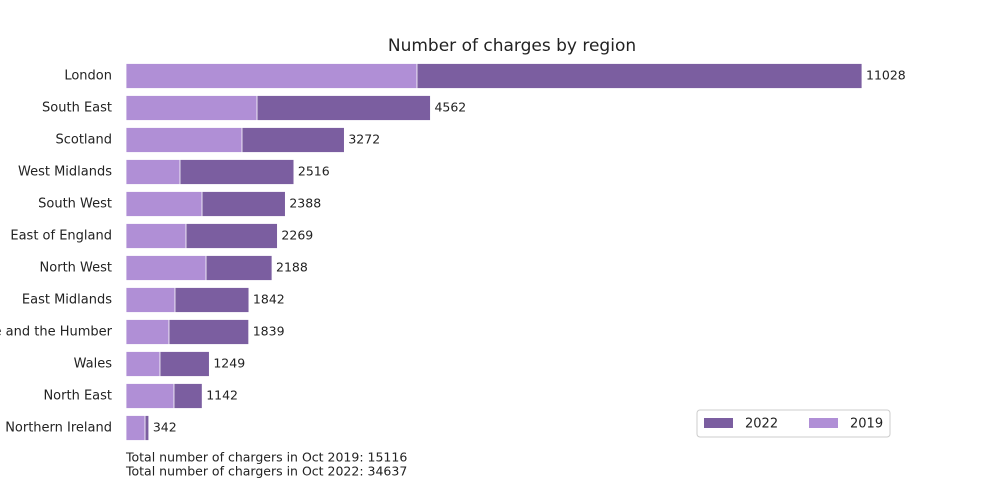 The width and height of the screenshot is (1000, 500). I want to click on data-label: 1842, so click(269, 299).